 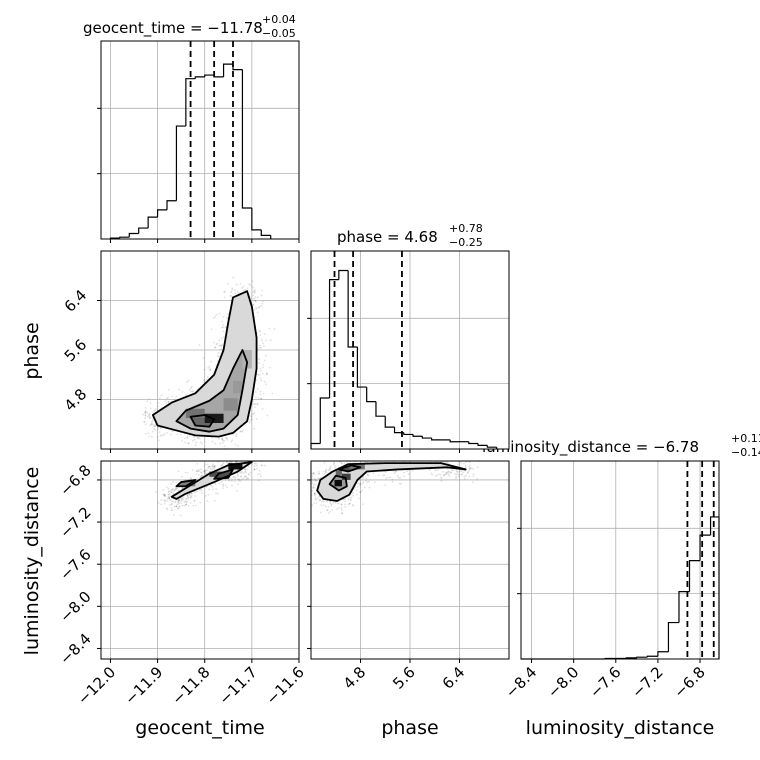 I want to click on y-tick-label-geocent_time-phase-1: 5.6, so click(x=76, y=351).